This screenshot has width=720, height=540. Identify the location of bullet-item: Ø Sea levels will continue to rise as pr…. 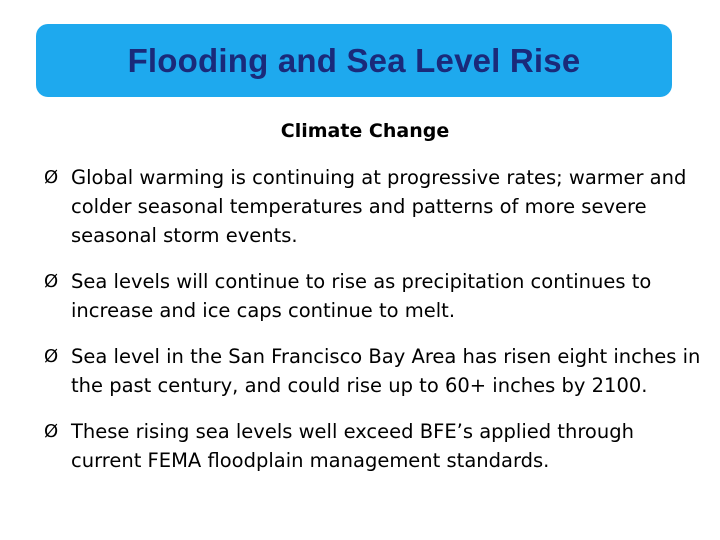
(374, 296).